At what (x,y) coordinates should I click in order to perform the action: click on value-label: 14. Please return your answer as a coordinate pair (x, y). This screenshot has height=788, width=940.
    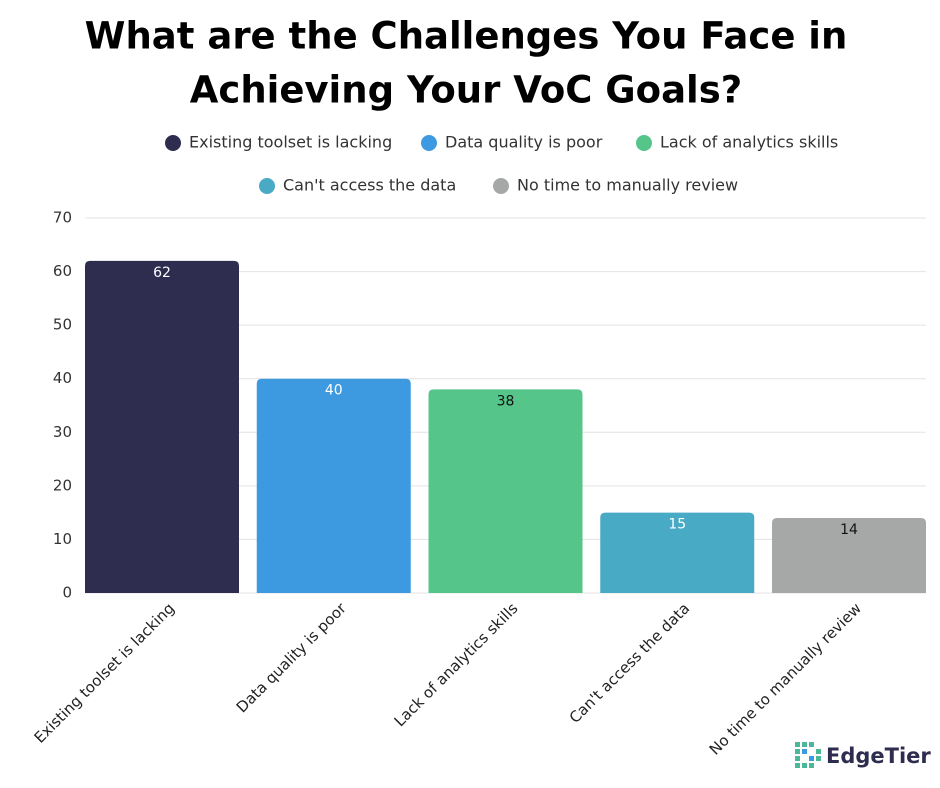
    Looking at the image, I should click on (849, 530).